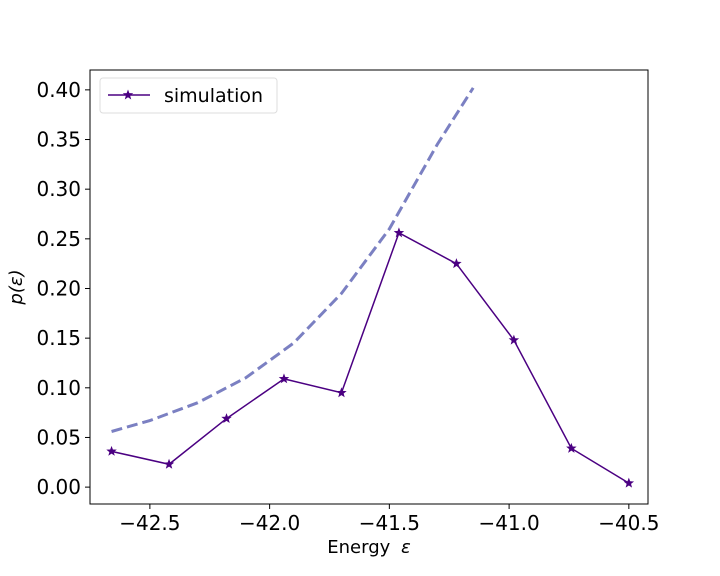  What do you see at coordinates (58, 140) in the screenshot?
I see `y-tick-label: 0.35` at bounding box center [58, 140].